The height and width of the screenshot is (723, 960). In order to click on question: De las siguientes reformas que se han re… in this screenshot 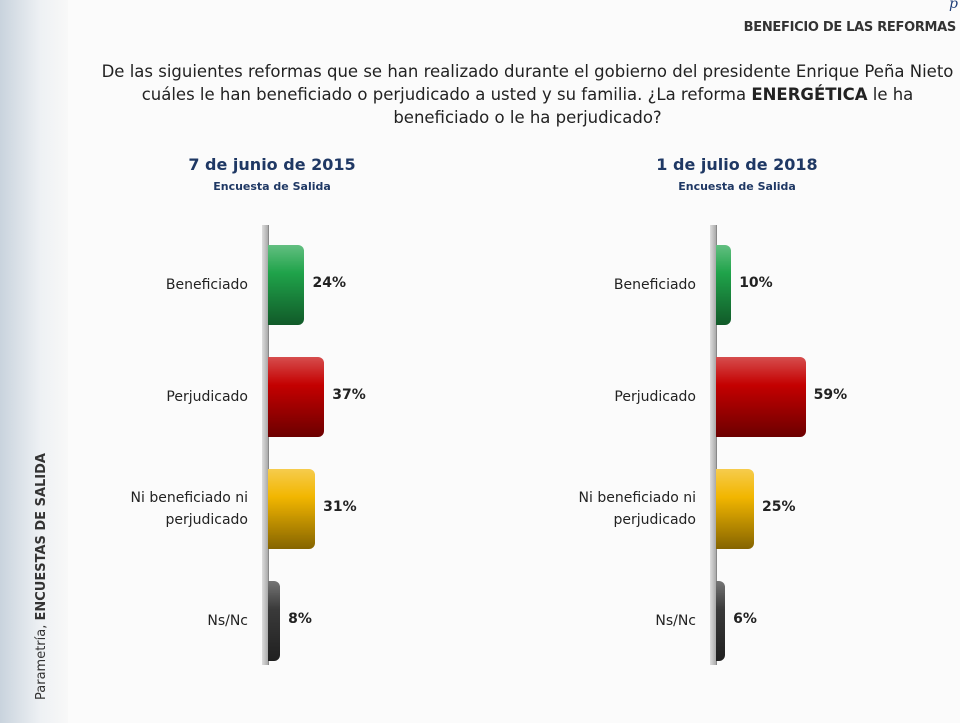, I will do `click(527, 94)`.